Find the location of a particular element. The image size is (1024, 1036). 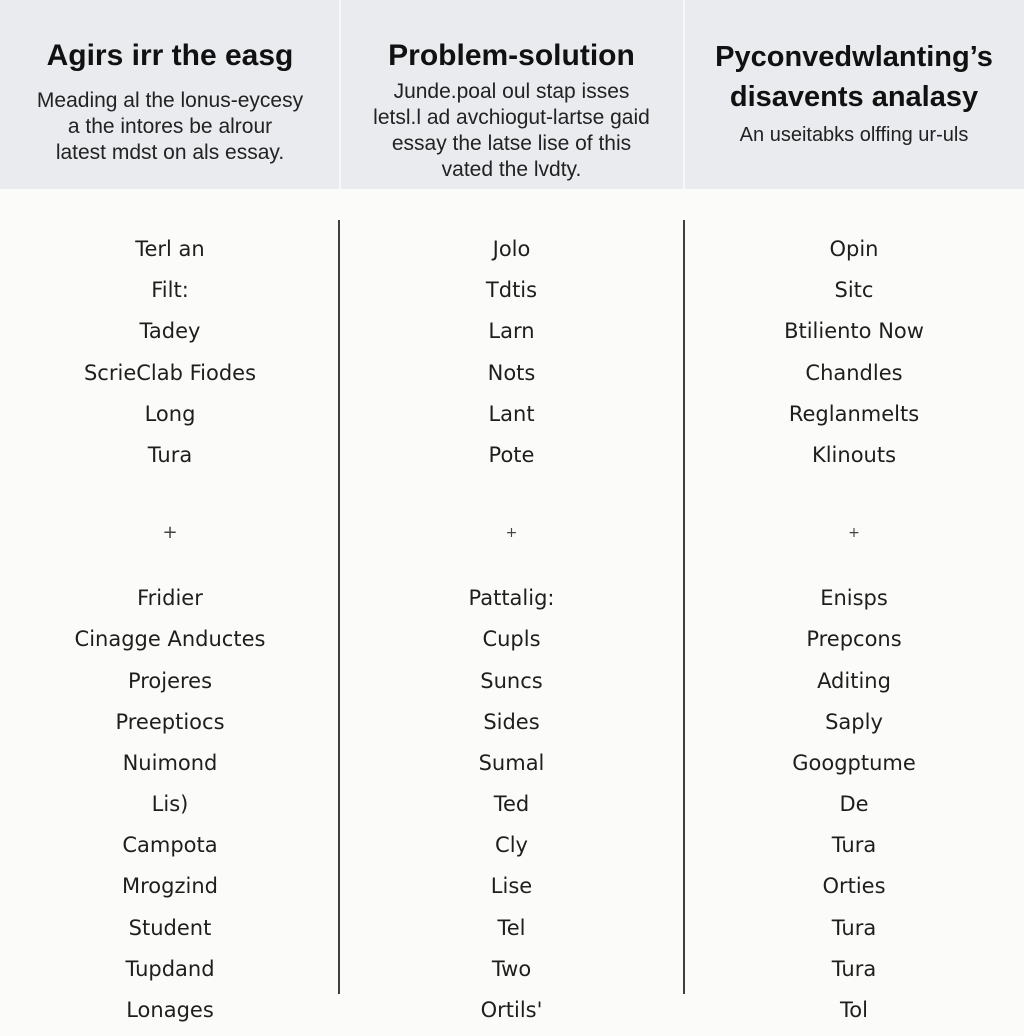

column-title: Pyconvedwlanting’s disavents analasy is located at coordinates (854, 77).